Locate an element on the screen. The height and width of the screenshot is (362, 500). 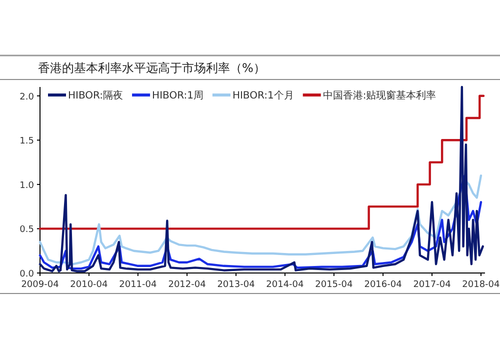
legend-label: 中国香港:贴现窗基本利率 is located at coordinates (379, 96).